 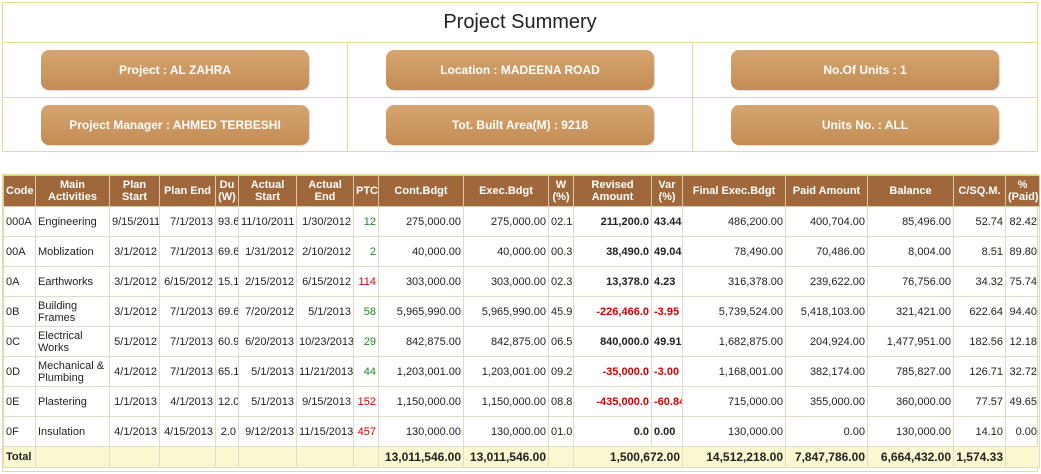 I want to click on cell-percent-paid: 12.18, so click(x=1022, y=341).